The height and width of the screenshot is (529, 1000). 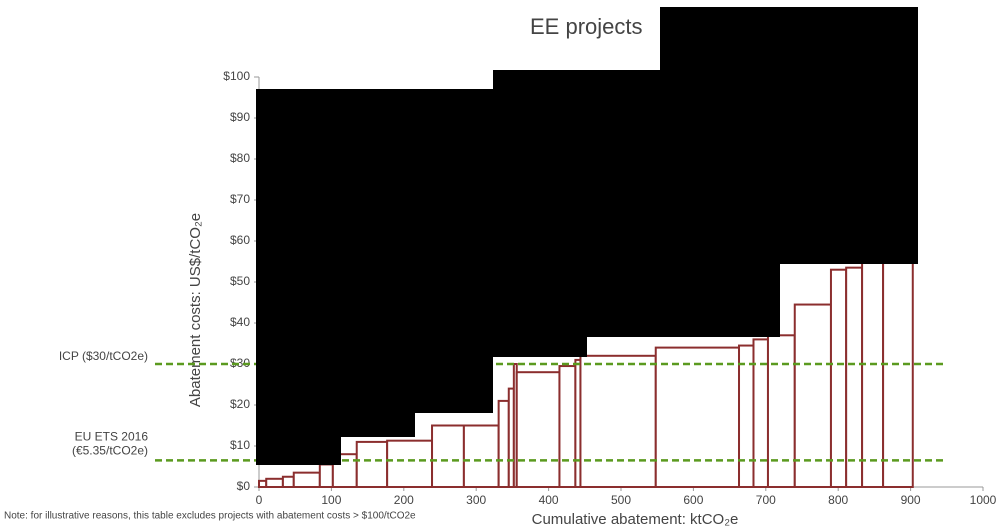 What do you see at coordinates (195, 310) in the screenshot?
I see `y-axis-label: Abatement costs: US$/tCO₂e` at bounding box center [195, 310].